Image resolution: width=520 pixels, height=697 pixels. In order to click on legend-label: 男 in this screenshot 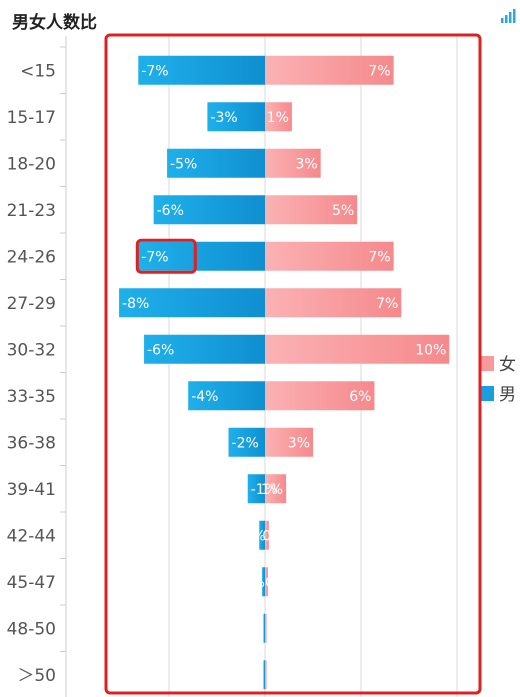, I will do `click(507, 395)`.